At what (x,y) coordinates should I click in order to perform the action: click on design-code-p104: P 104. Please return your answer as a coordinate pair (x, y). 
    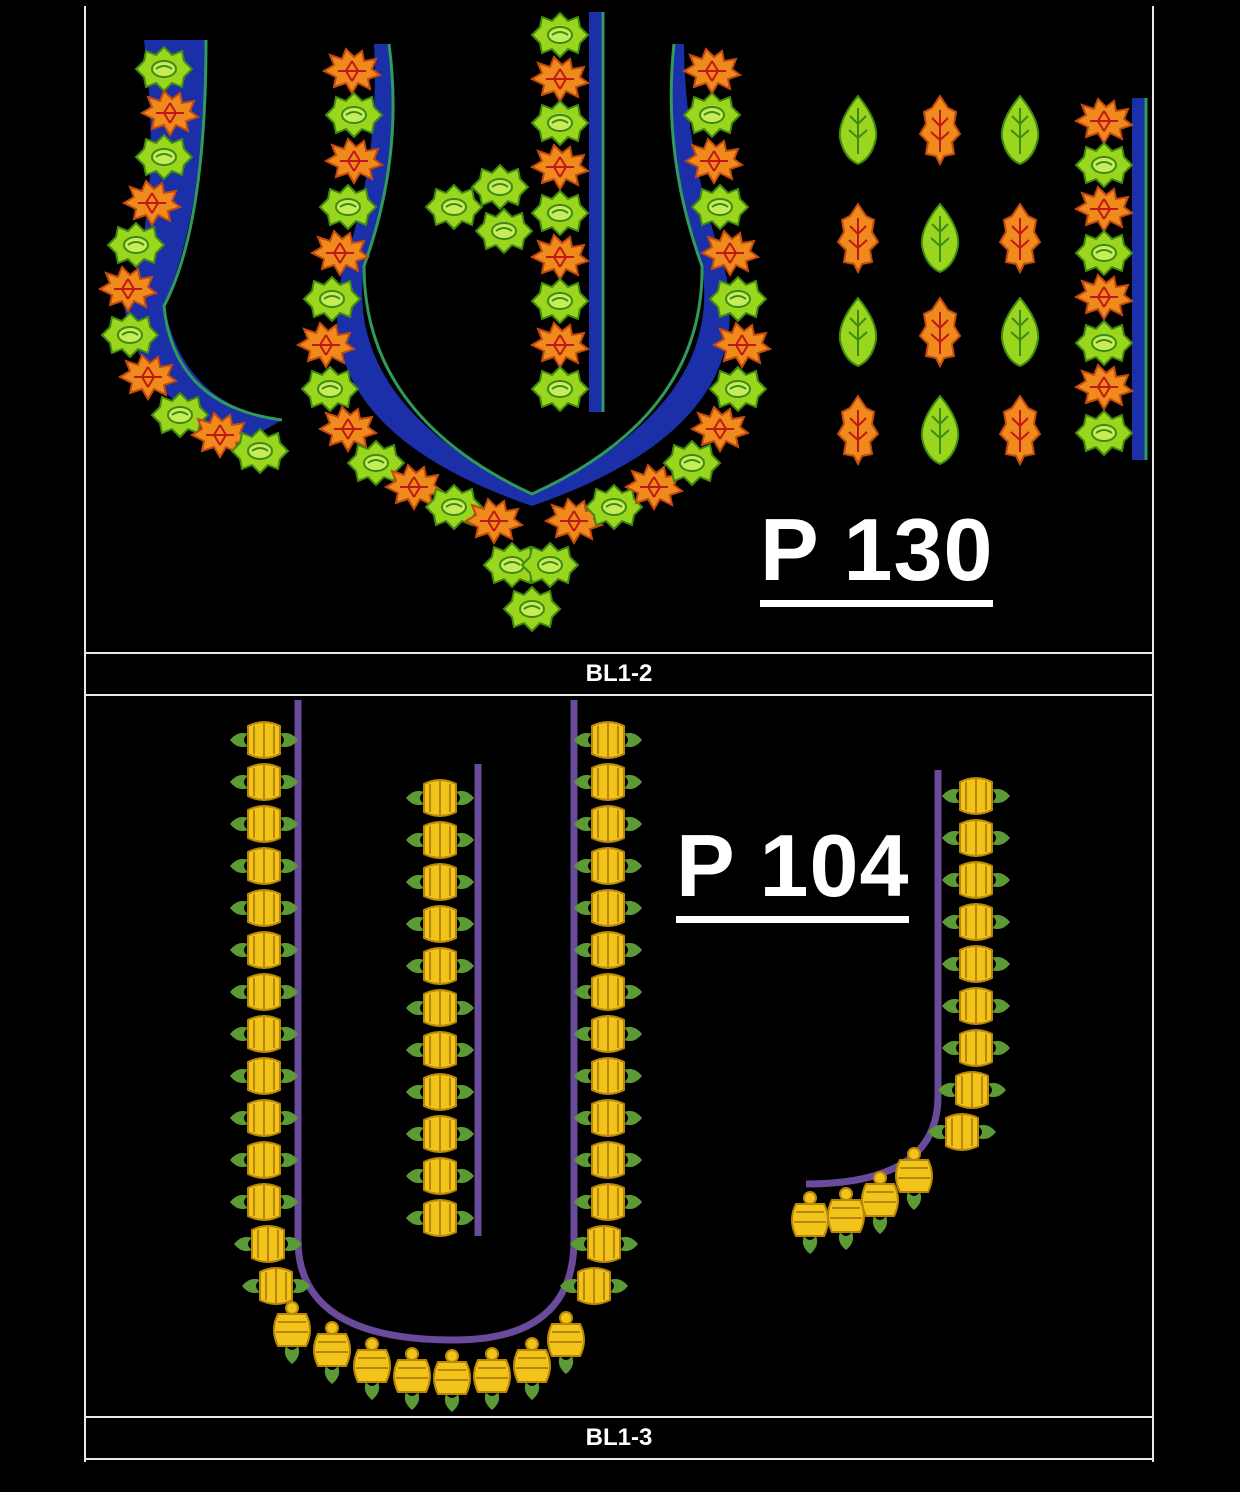
    Looking at the image, I should click on (793, 872).